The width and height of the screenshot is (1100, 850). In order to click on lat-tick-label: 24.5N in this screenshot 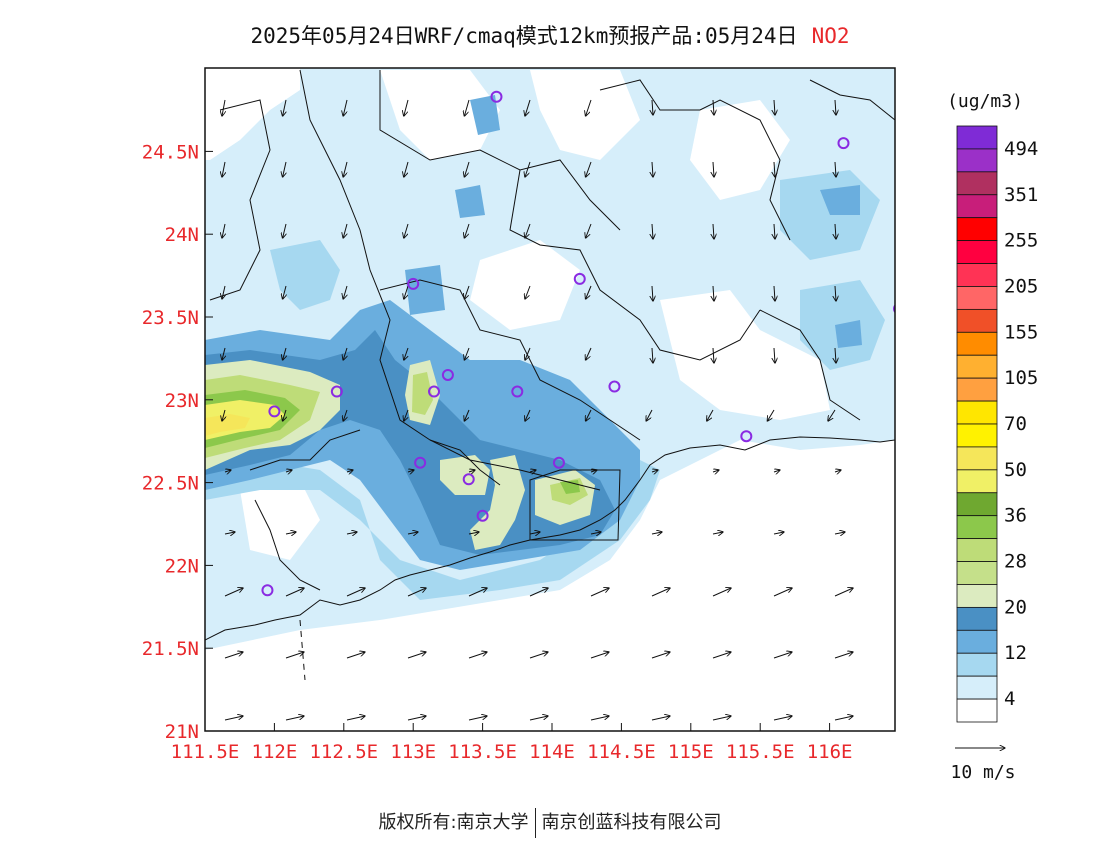, I will do `click(170, 152)`.